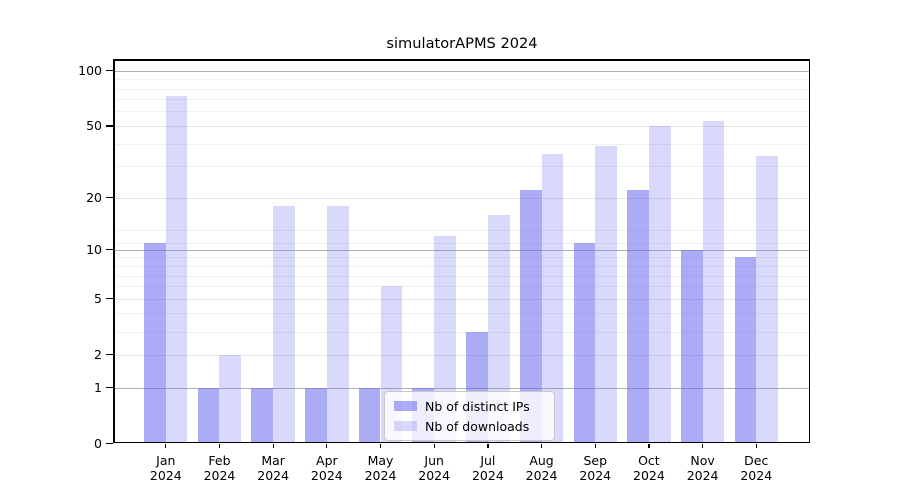 The height and width of the screenshot is (500, 900). I want to click on x-tick-label-month: Mar, so click(273, 460).